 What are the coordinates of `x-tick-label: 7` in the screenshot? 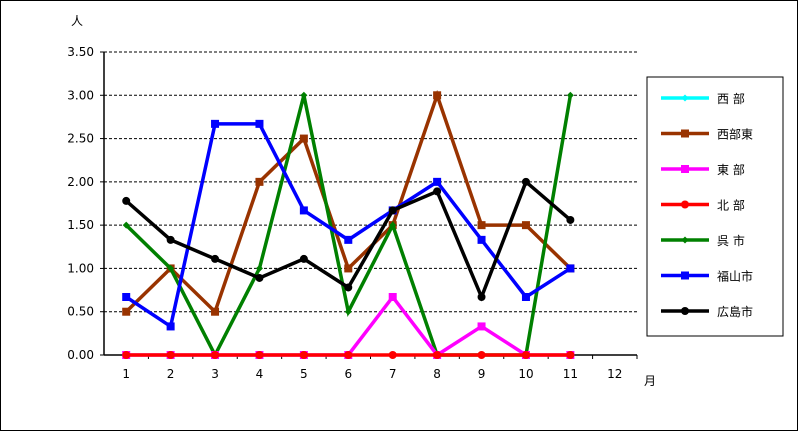 It's located at (393, 374).